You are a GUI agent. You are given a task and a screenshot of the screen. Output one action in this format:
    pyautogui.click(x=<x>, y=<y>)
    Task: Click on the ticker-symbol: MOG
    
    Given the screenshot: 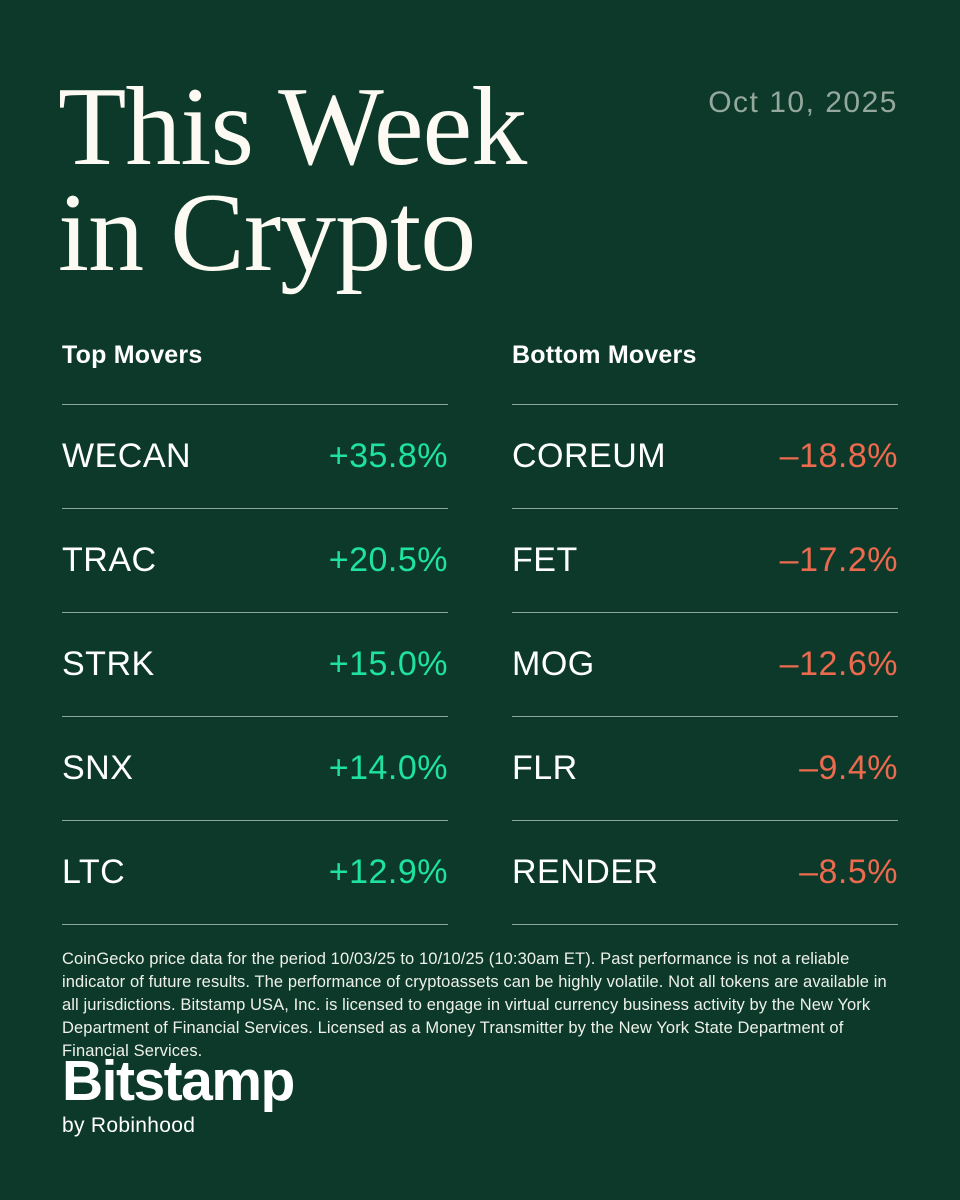 What is the action you would take?
    pyautogui.click(x=553, y=664)
    